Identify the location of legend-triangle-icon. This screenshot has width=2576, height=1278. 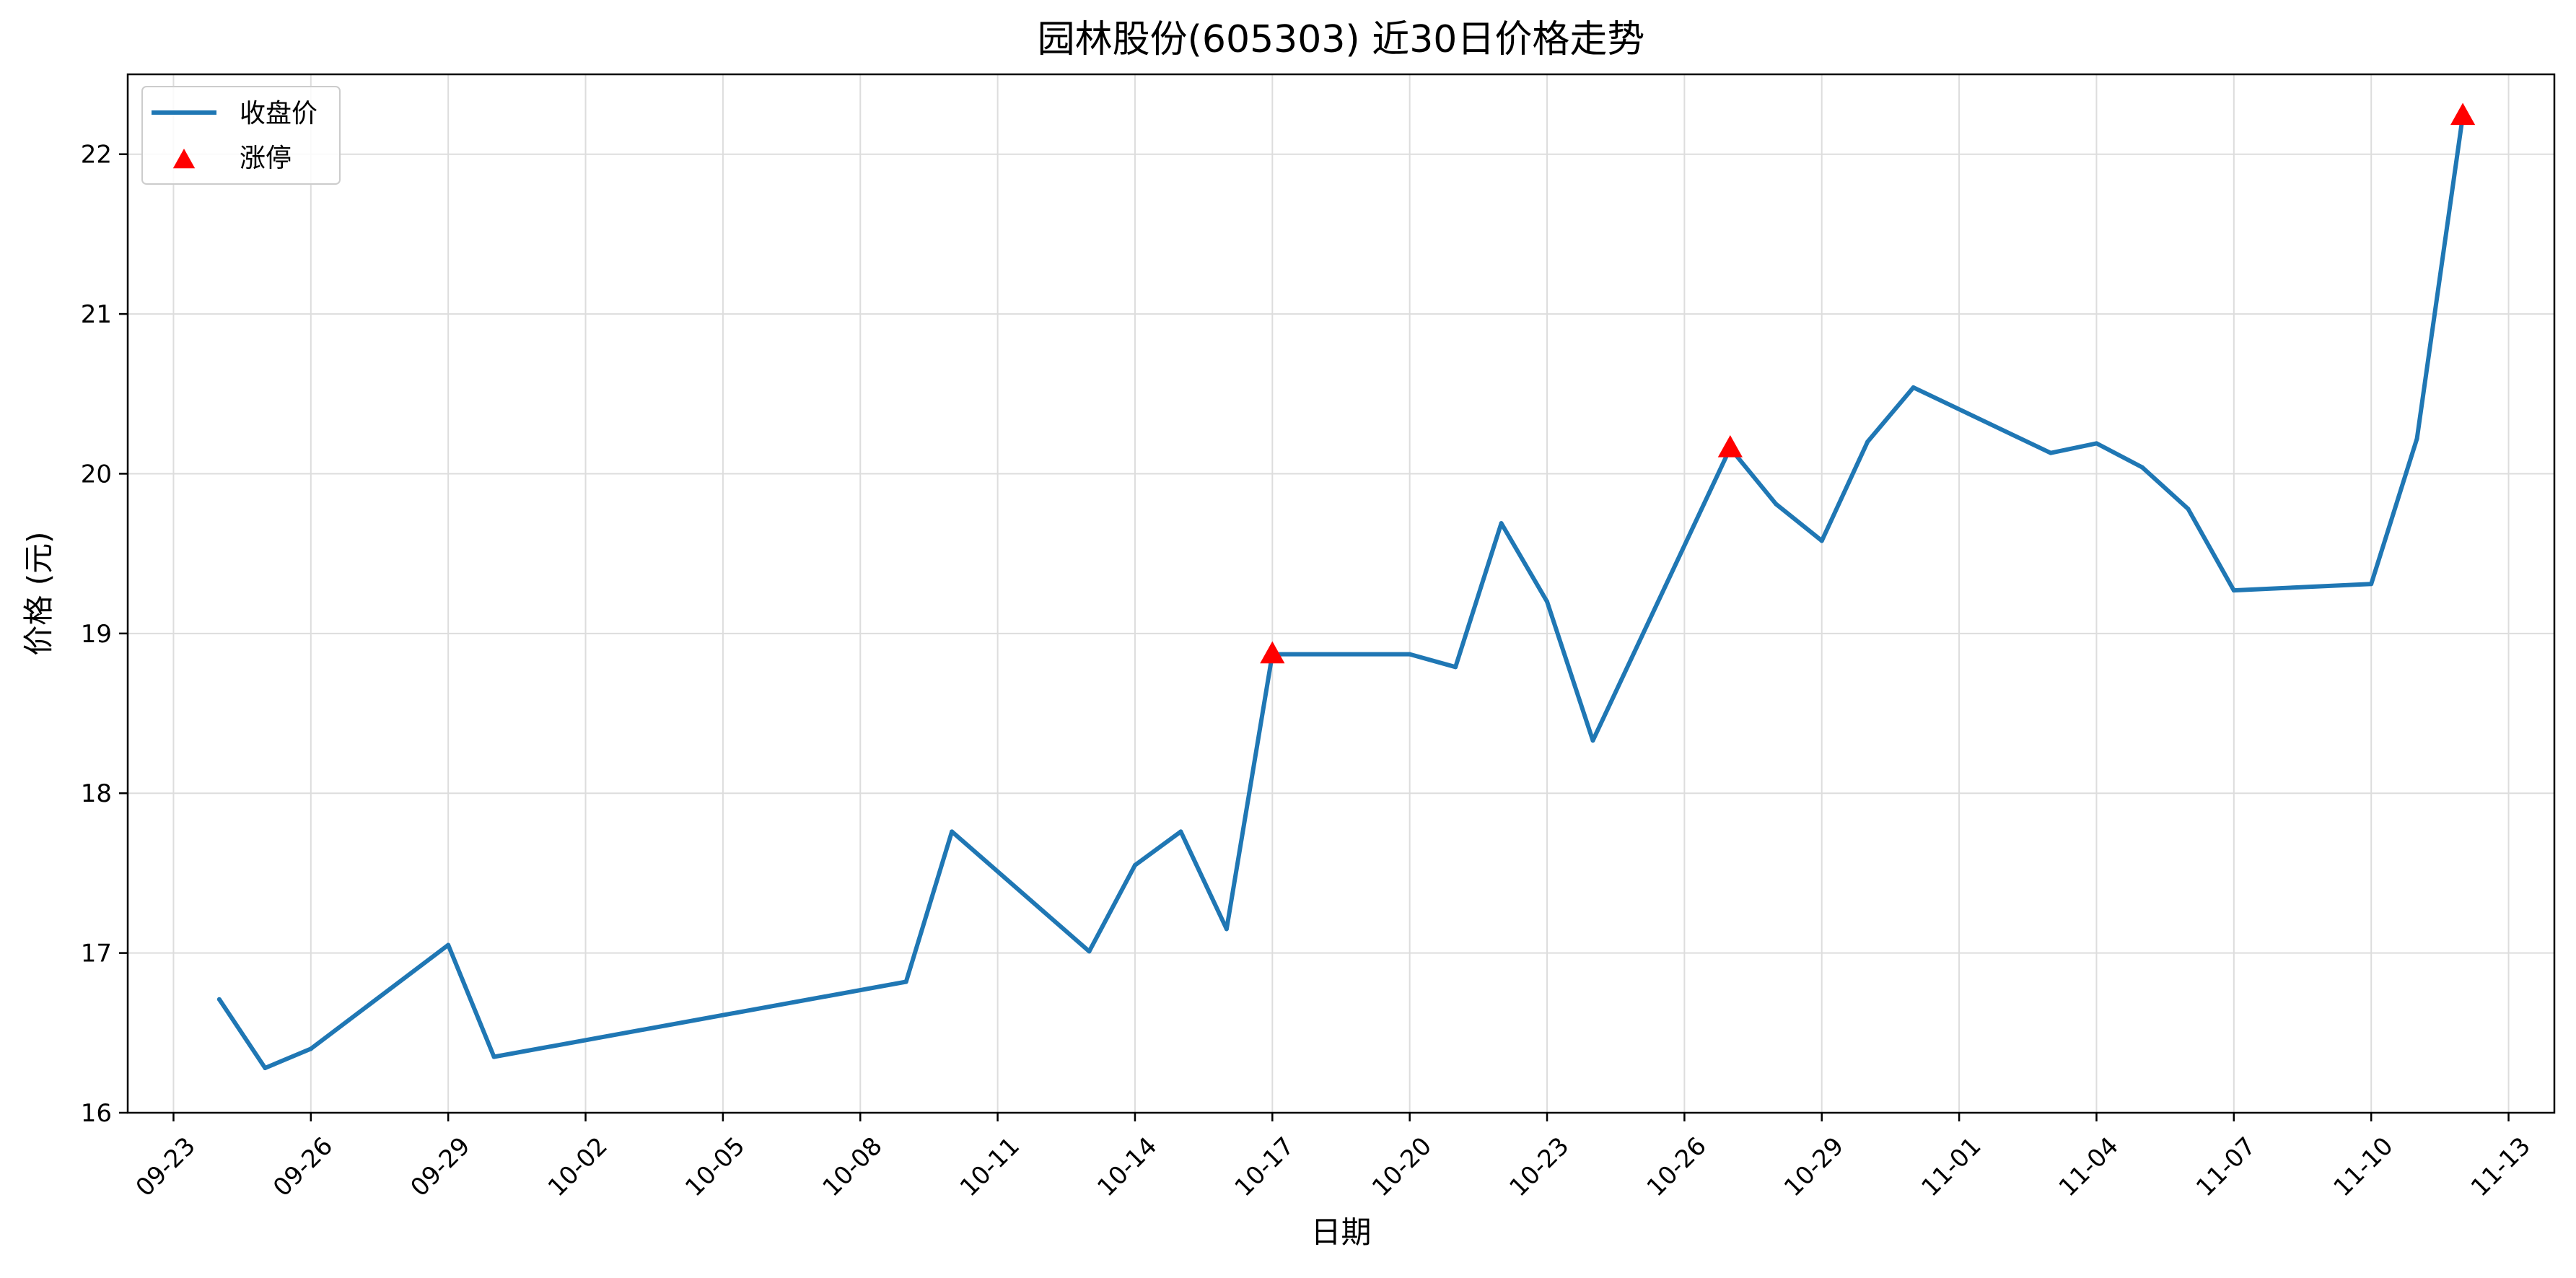
(184, 159).